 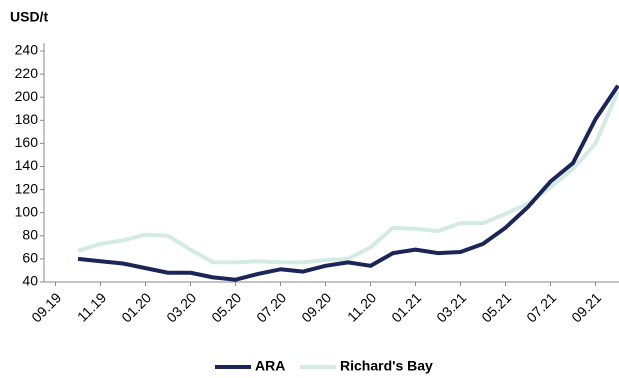 I want to click on y-tick-label: 220, so click(x=27, y=73).